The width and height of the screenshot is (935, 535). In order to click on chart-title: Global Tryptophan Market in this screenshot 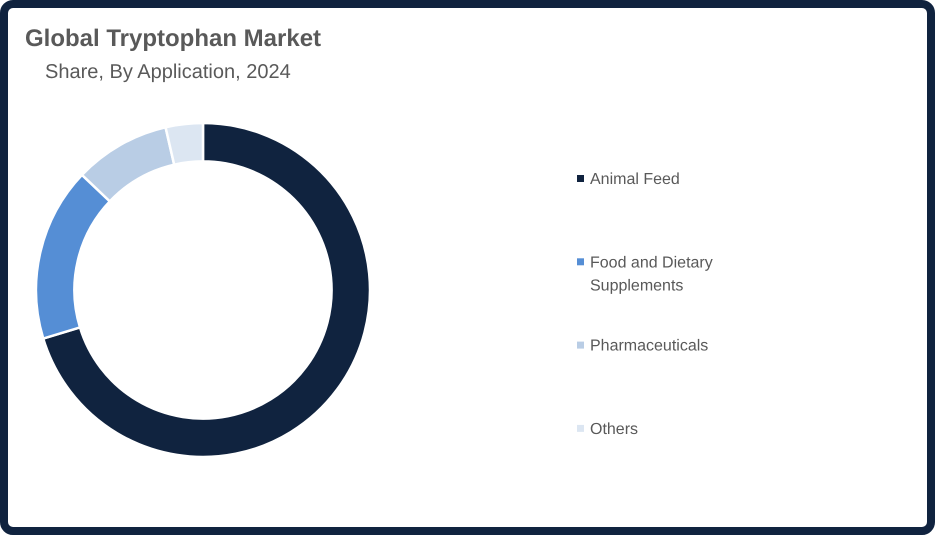, I will do `click(173, 38)`.